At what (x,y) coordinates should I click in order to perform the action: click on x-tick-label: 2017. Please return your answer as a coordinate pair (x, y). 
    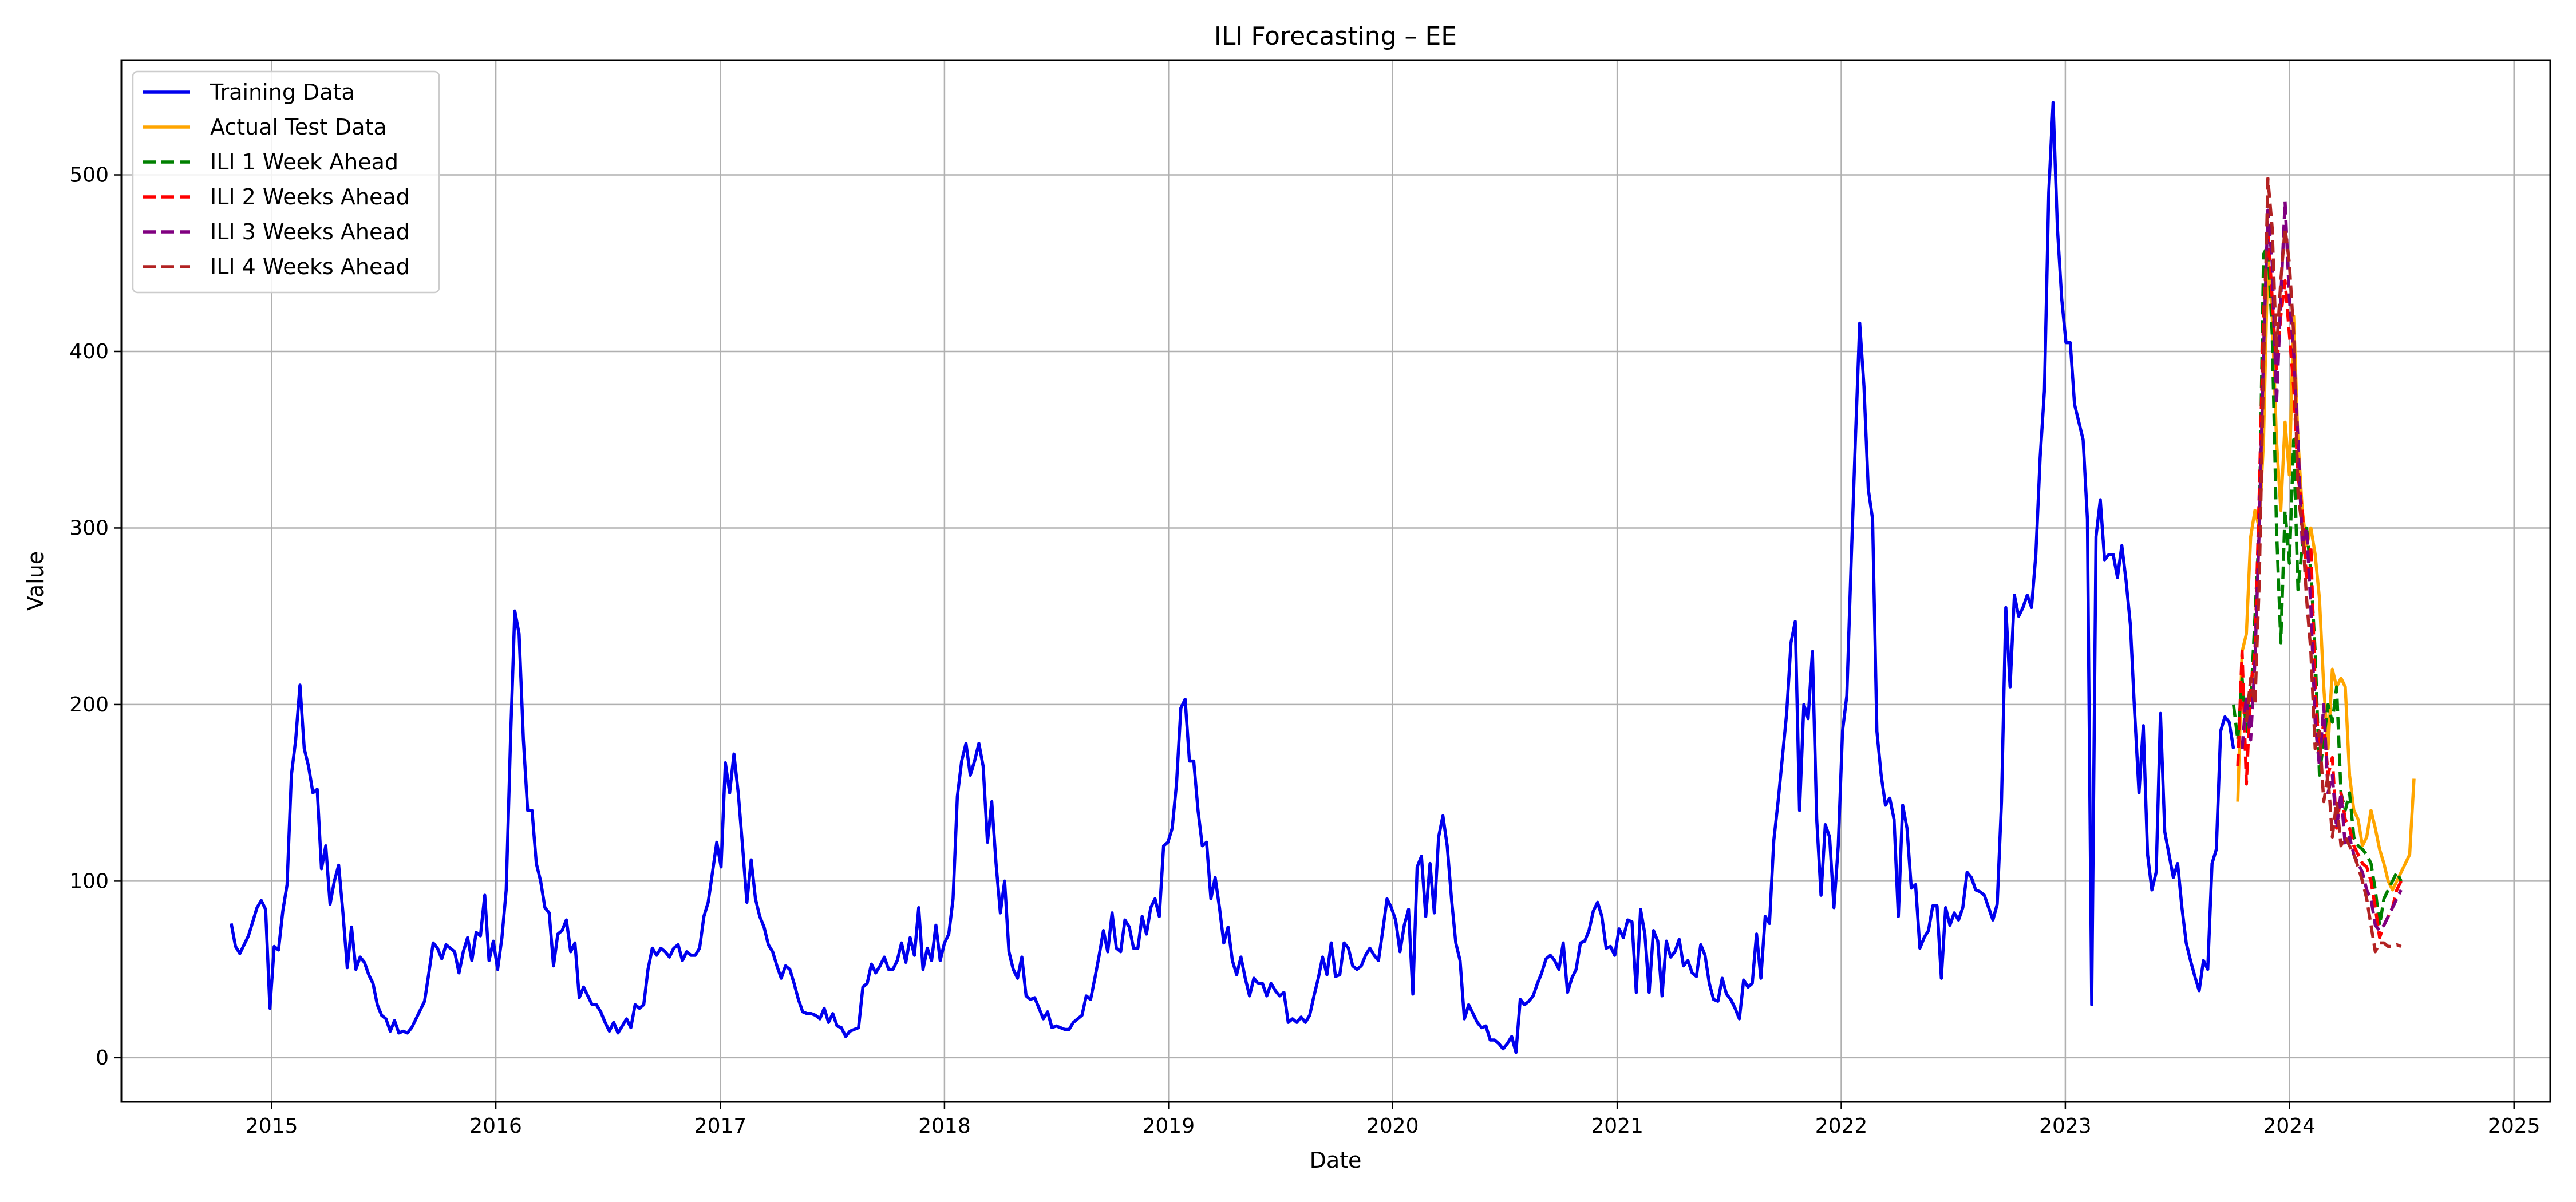
    Looking at the image, I should click on (720, 1126).